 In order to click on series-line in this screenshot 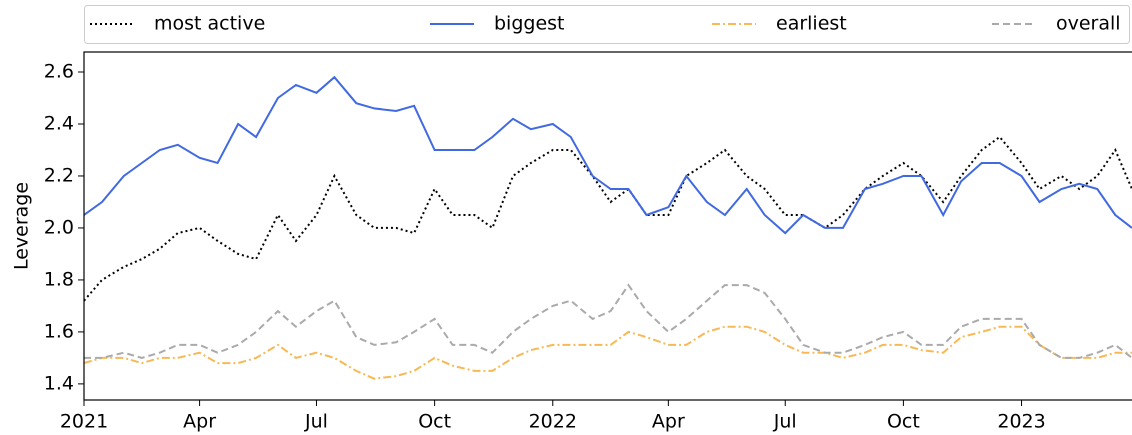, I will do `click(608, 352)`.